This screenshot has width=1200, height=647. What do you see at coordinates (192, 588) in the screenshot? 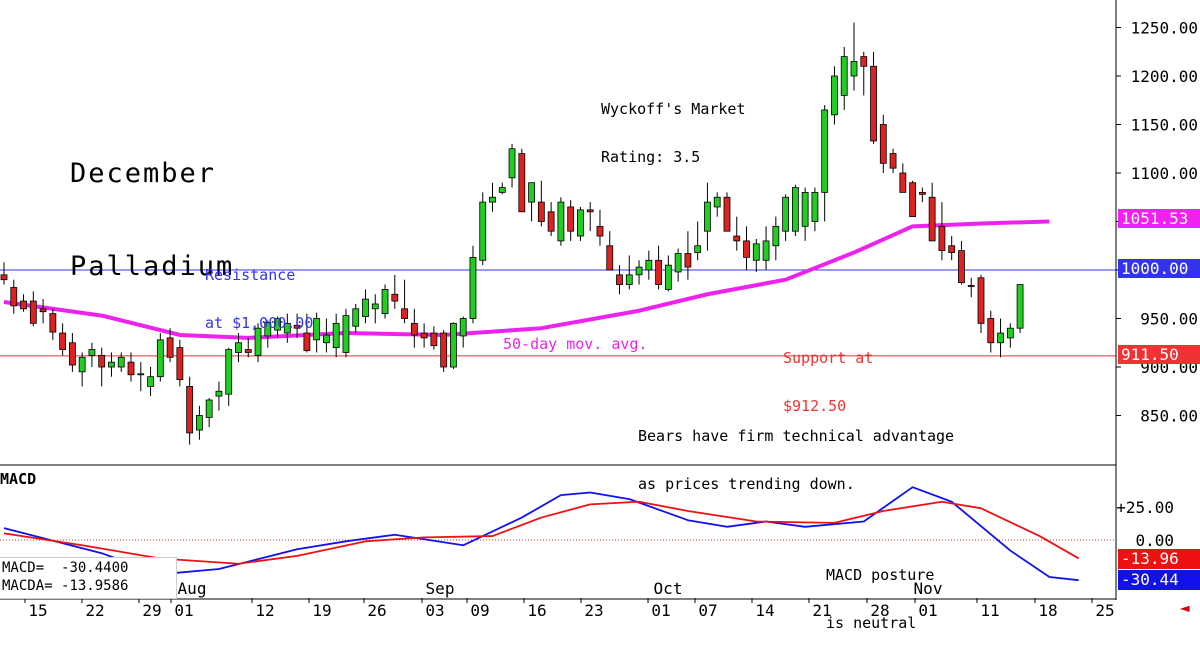
I see `month-label: Aug` at bounding box center [192, 588].